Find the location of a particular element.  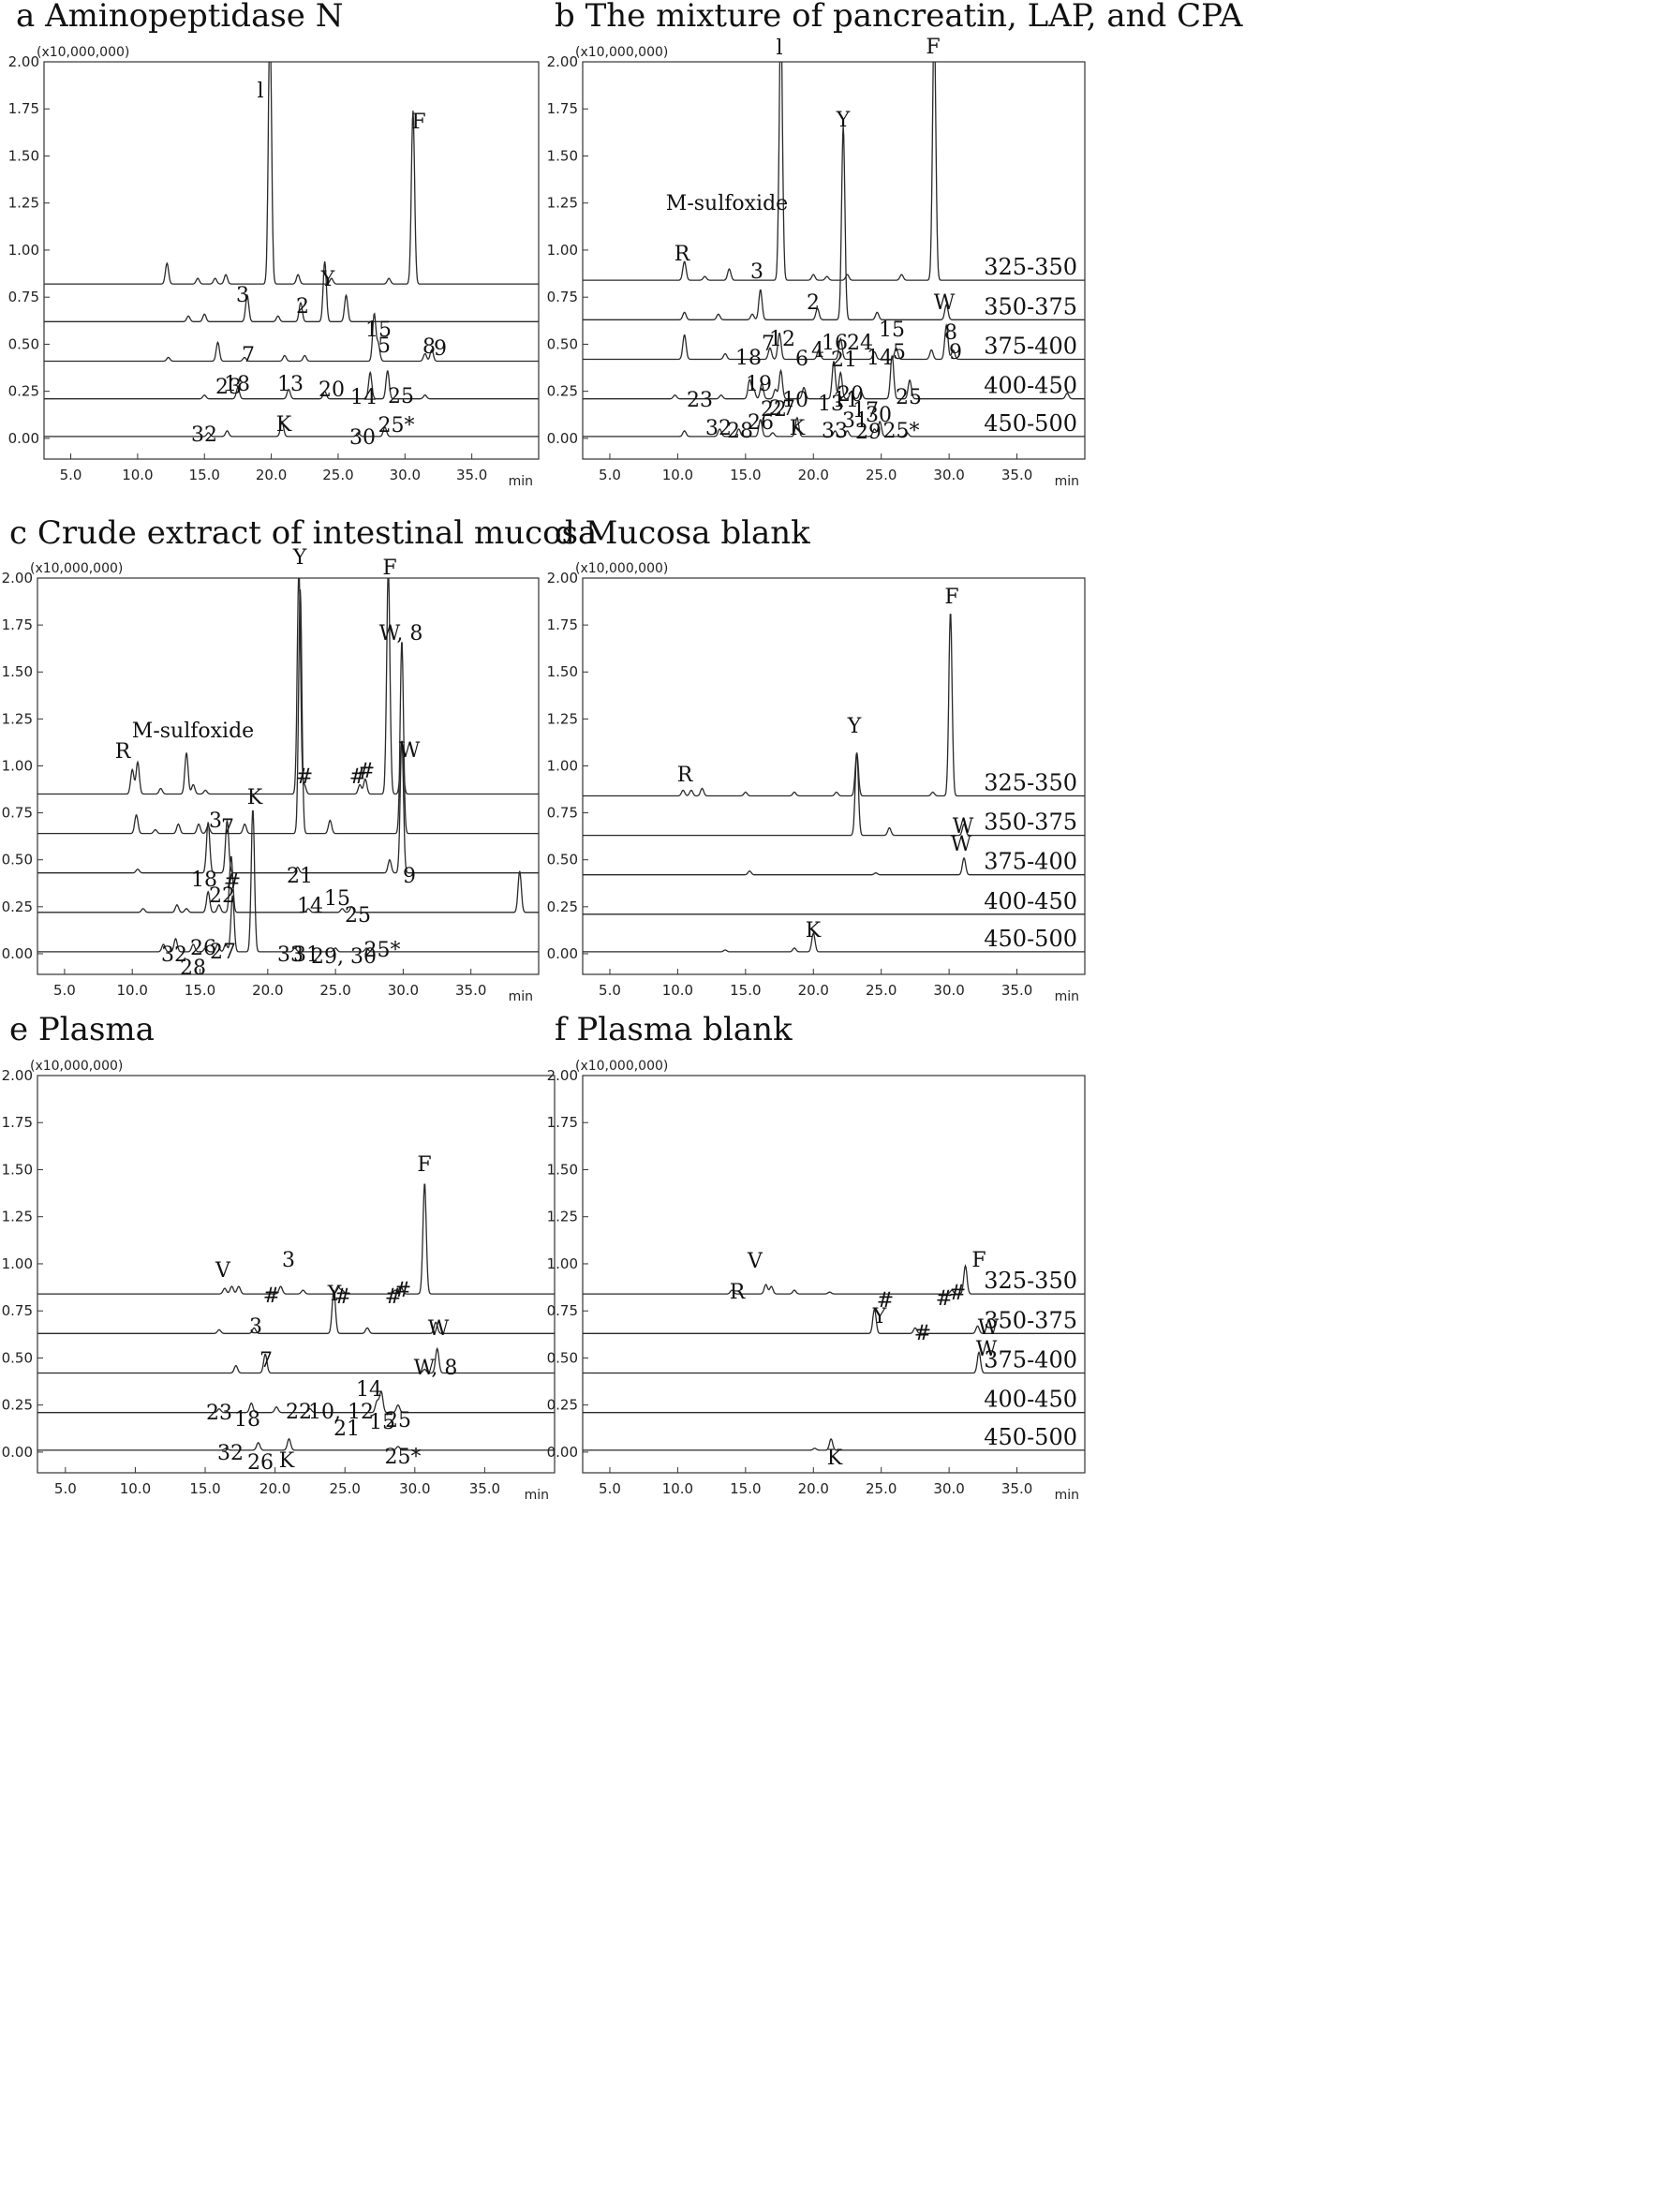

peak-label: 12 is located at coordinates (782, 339).